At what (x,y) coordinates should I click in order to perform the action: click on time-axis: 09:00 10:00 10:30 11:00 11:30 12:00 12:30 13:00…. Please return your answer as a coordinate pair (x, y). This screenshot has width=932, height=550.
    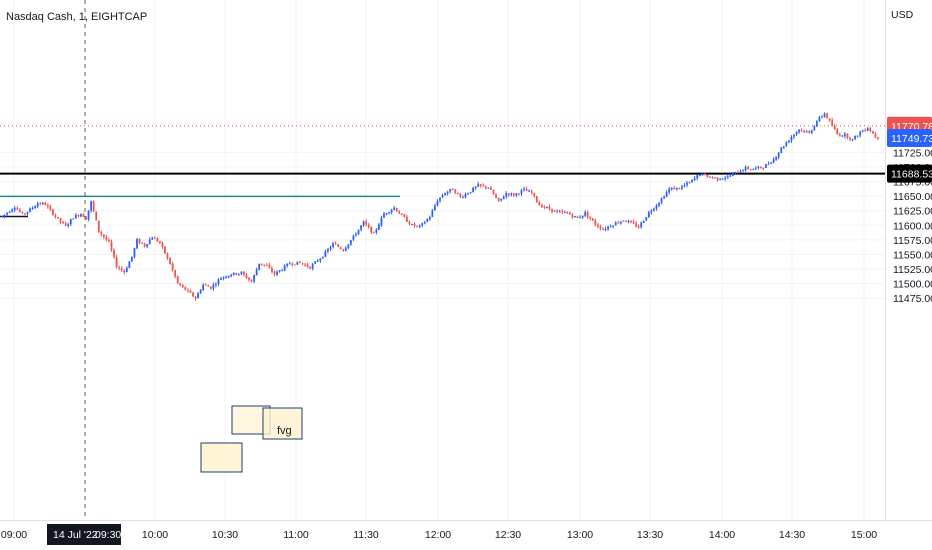
    Looking at the image, I should click on (439, 535).